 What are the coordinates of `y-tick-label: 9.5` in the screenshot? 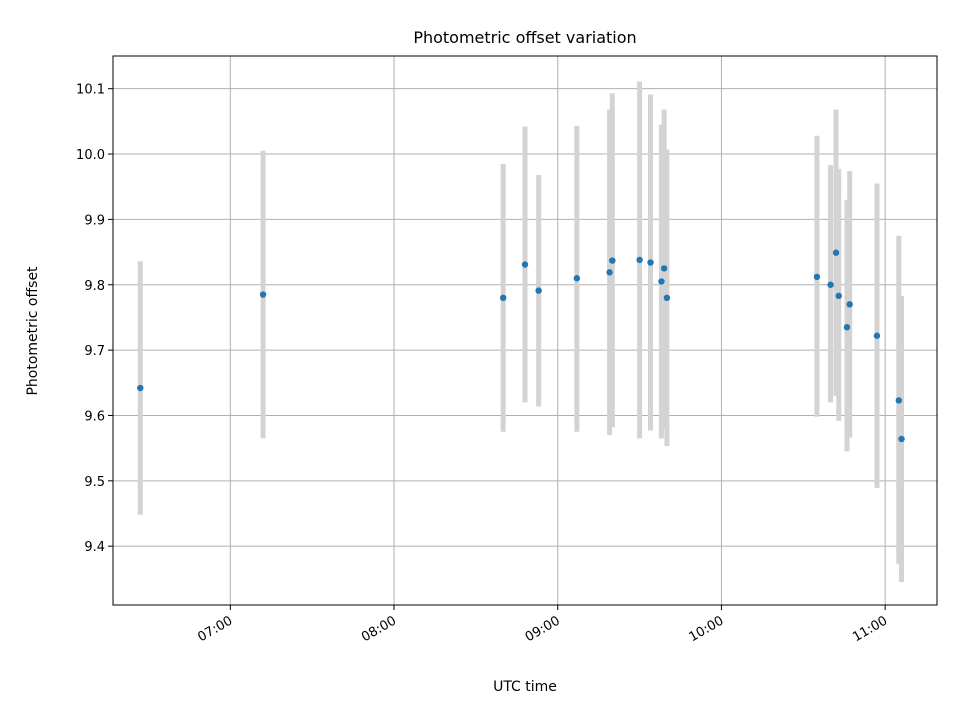 It's located at (94, 482).